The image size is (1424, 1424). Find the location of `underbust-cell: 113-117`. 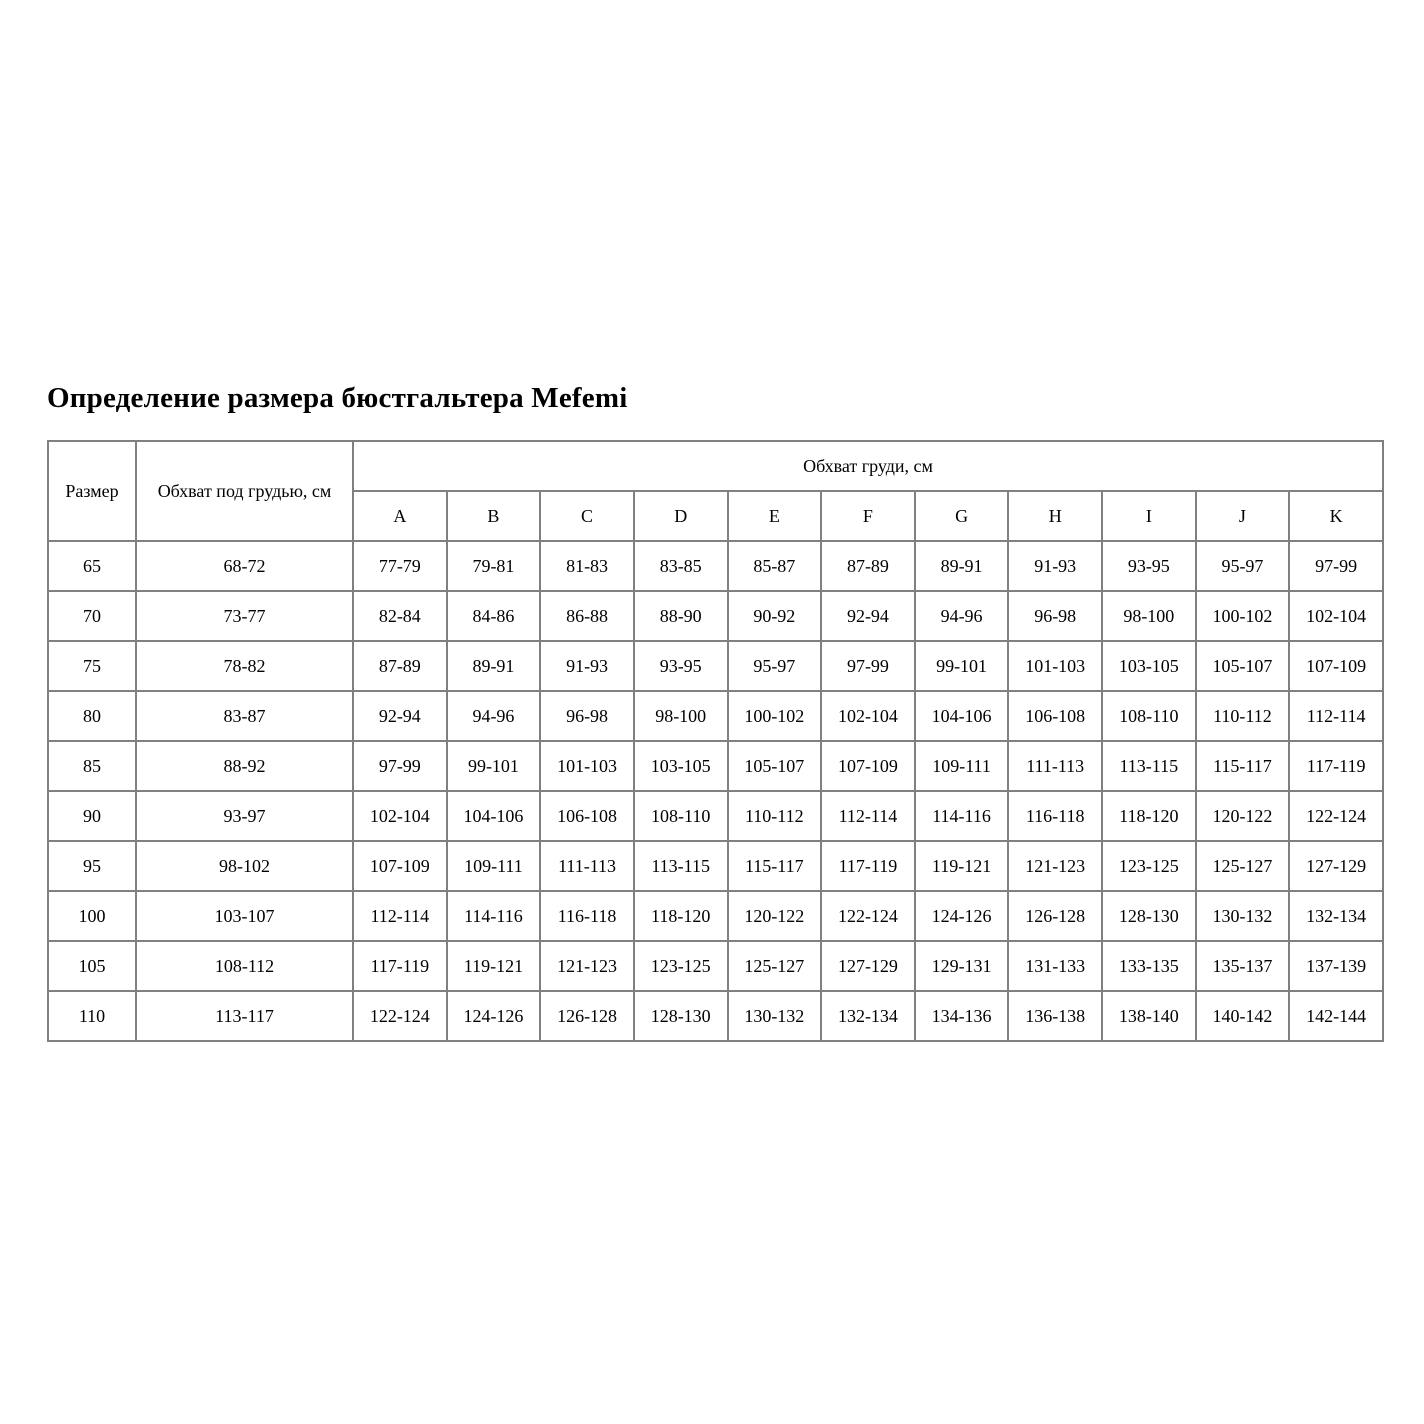

underbust-cell: 113-117 is located at coordinates (244, 1016).